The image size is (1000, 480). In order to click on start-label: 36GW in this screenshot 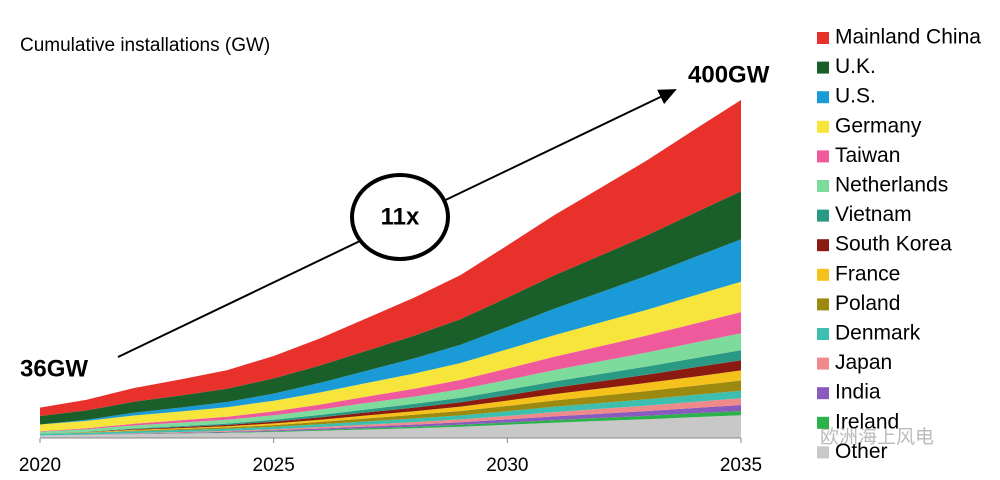, I will do `click(54, 368)`.